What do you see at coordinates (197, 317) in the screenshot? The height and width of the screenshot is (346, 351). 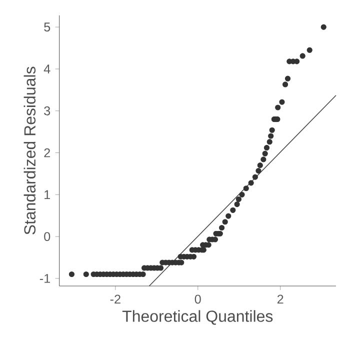 I see `x-axis-title: Theoretical Quantiles` at bounding box center [197, 317].